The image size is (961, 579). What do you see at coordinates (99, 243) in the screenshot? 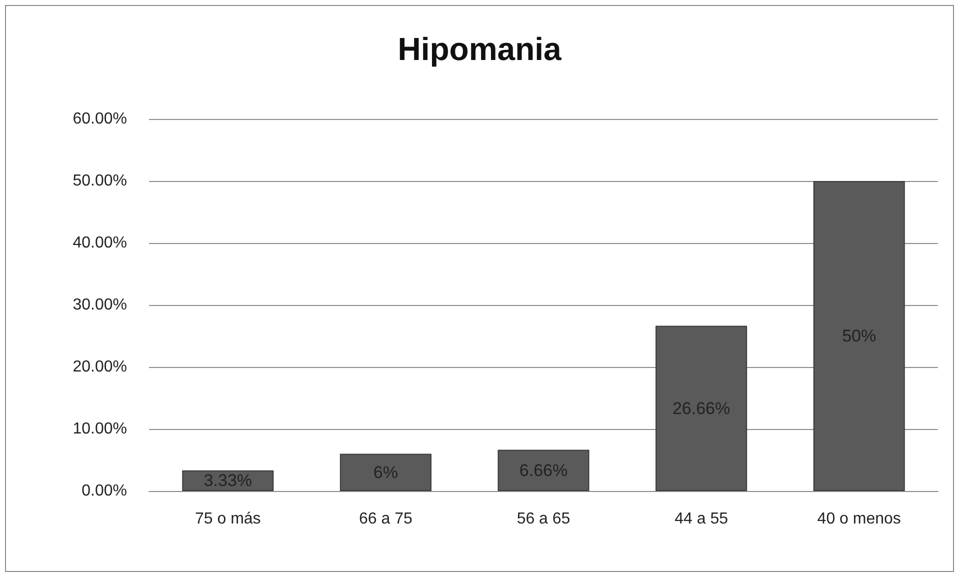
I see `y-tick-label: 40.00%` at bounding box center [99, 243].